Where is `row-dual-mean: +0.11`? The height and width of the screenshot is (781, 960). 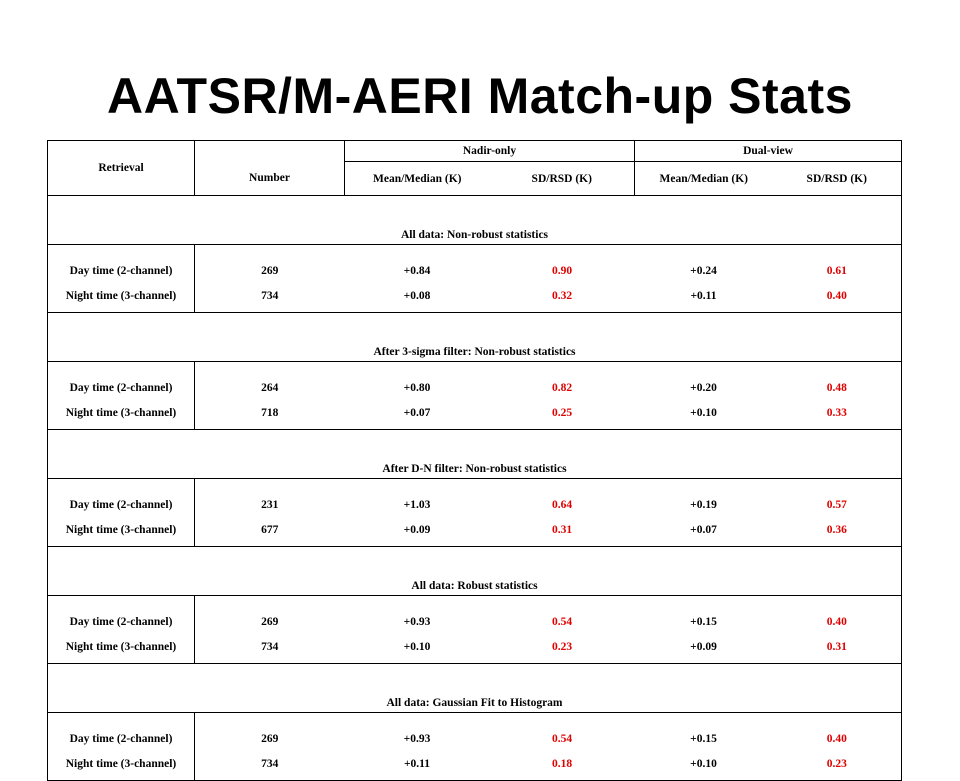 row-dual-mean: +0.11 is located at coordinates (703, 296).